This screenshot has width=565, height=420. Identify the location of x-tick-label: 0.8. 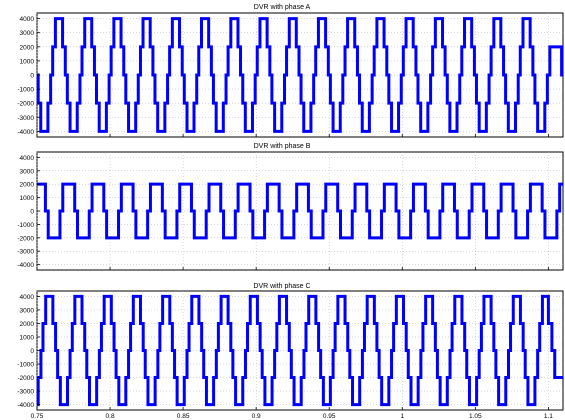
(110, 416).